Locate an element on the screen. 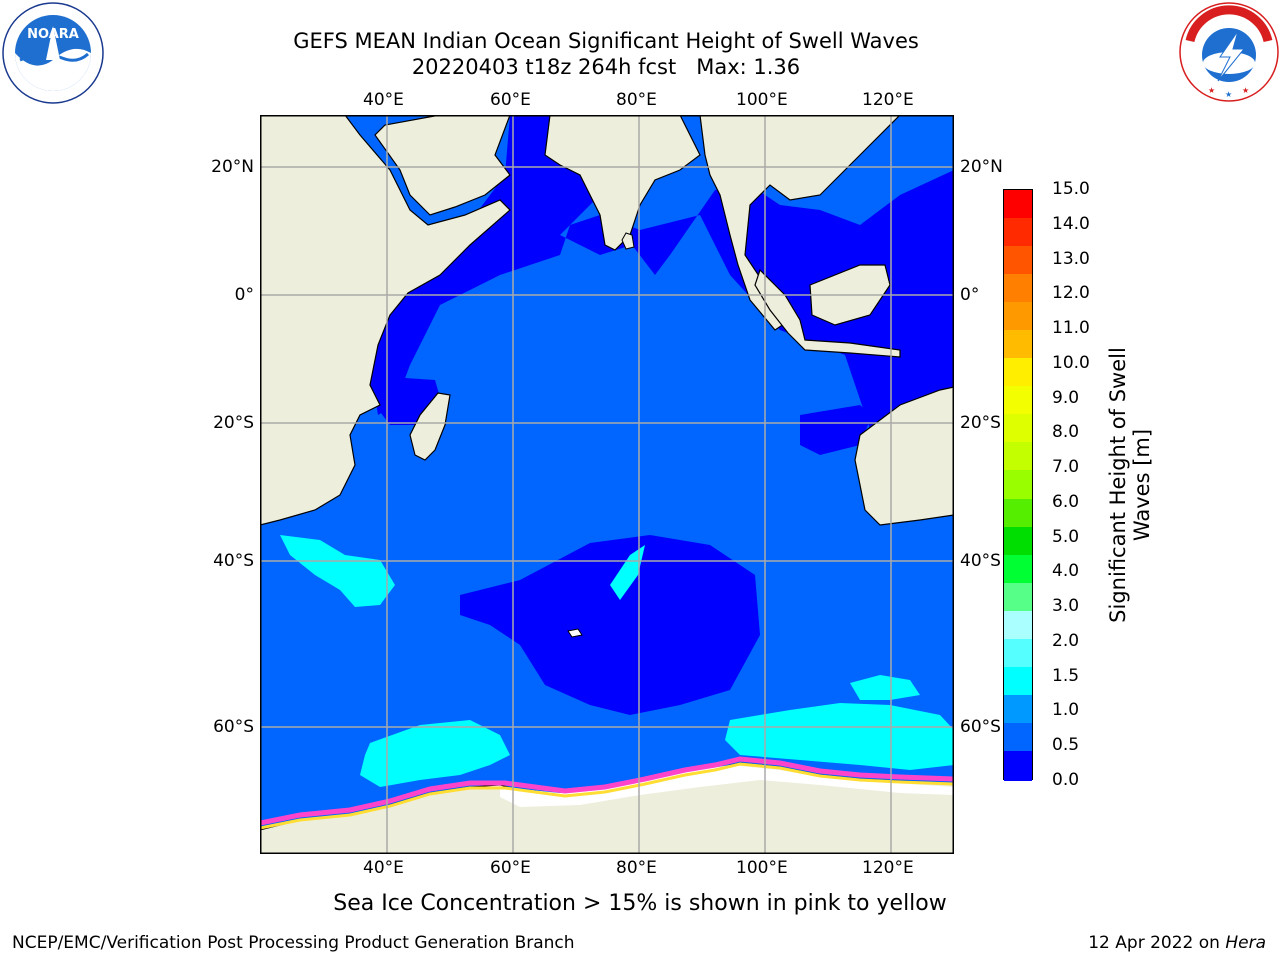 This screenshot has width=1280, height=960. lon-tick-top-80e: 80°E is located at coordinates (636, 100).